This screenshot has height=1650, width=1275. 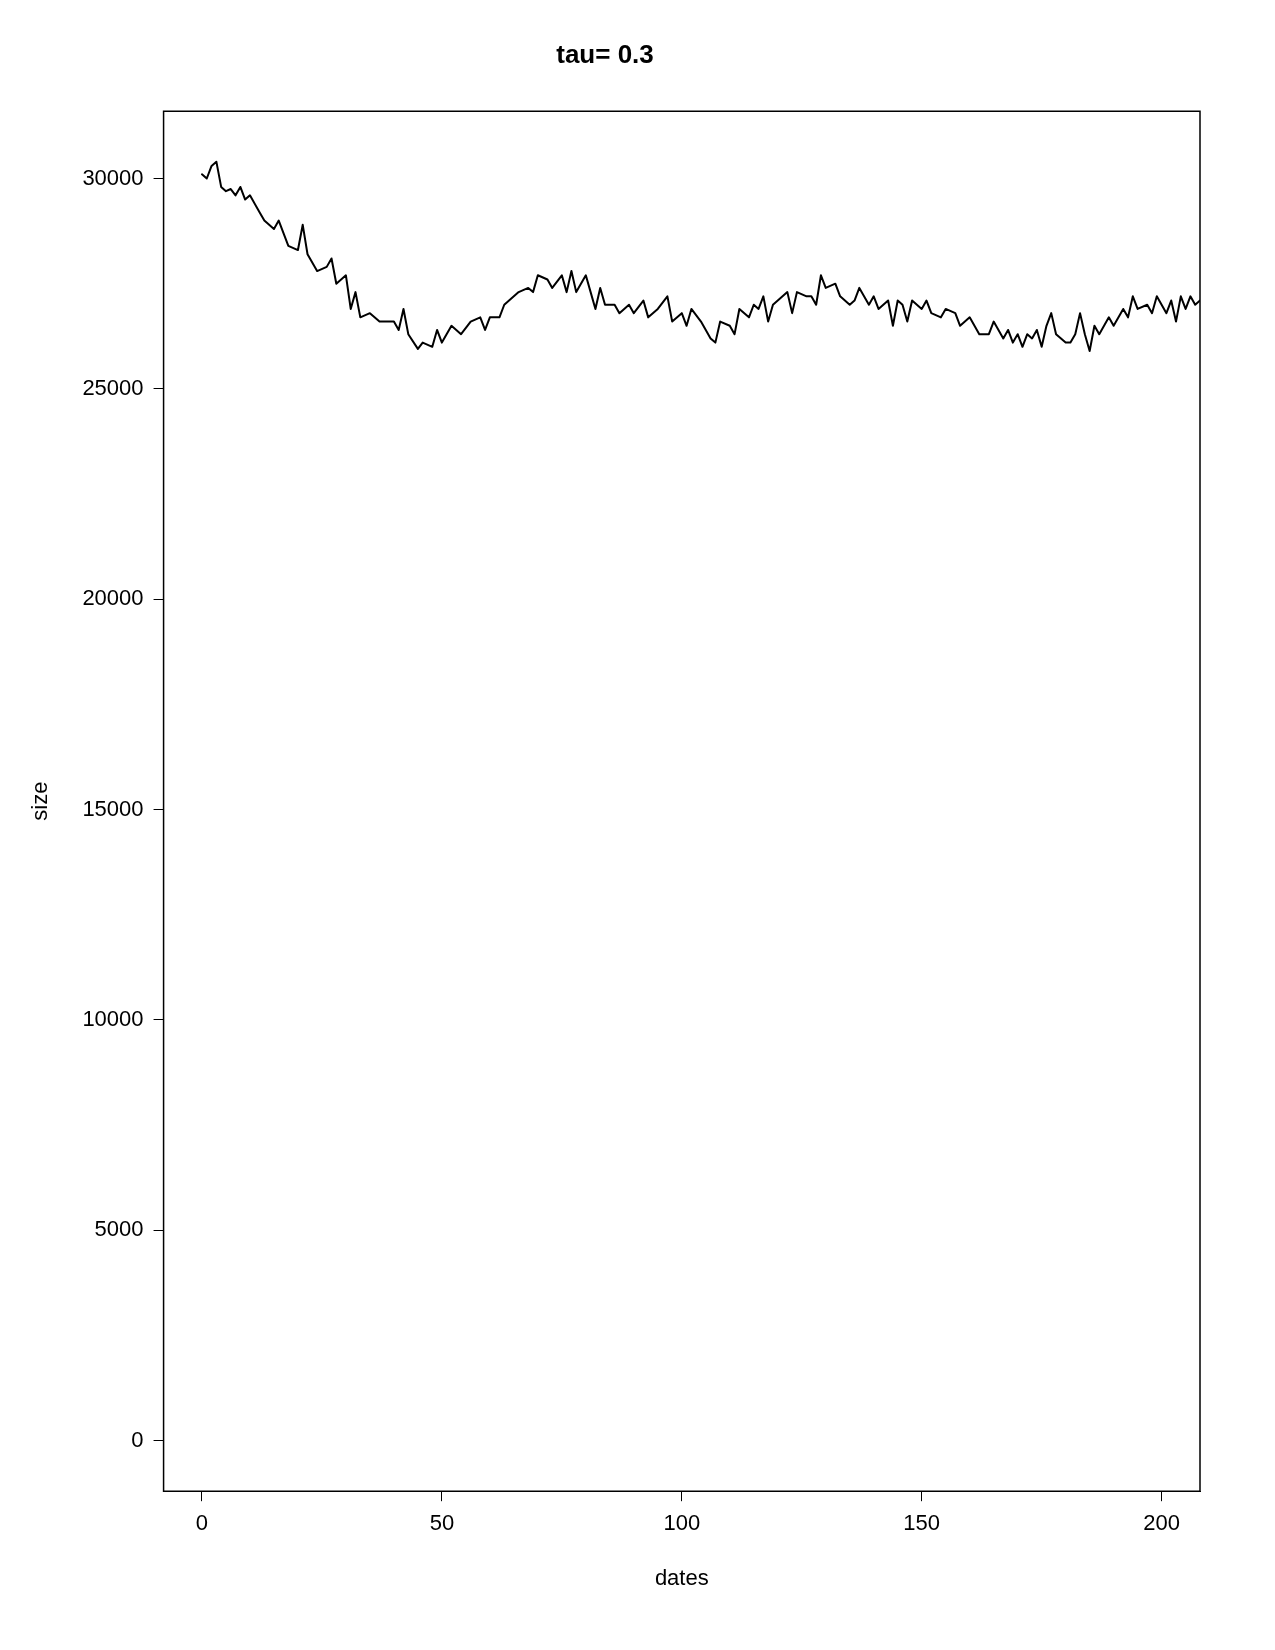 What do you see at coordinates (137, 1439) in the screenshot?
I see `y-tick-label: 0` at bounding box center [137, 1439].